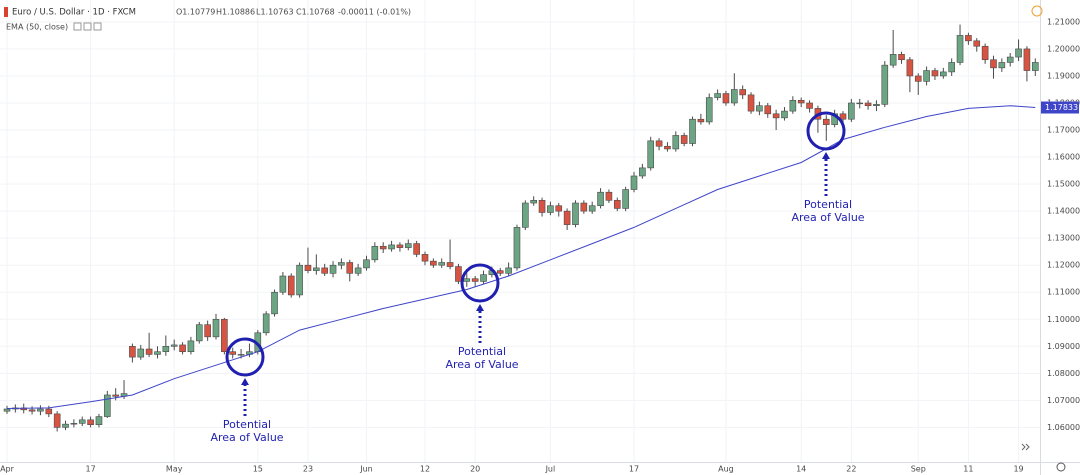  Describe the element at coordinates (1063, 75) in the screenshot. I see `y-tick-label: 1.19000` at that location.